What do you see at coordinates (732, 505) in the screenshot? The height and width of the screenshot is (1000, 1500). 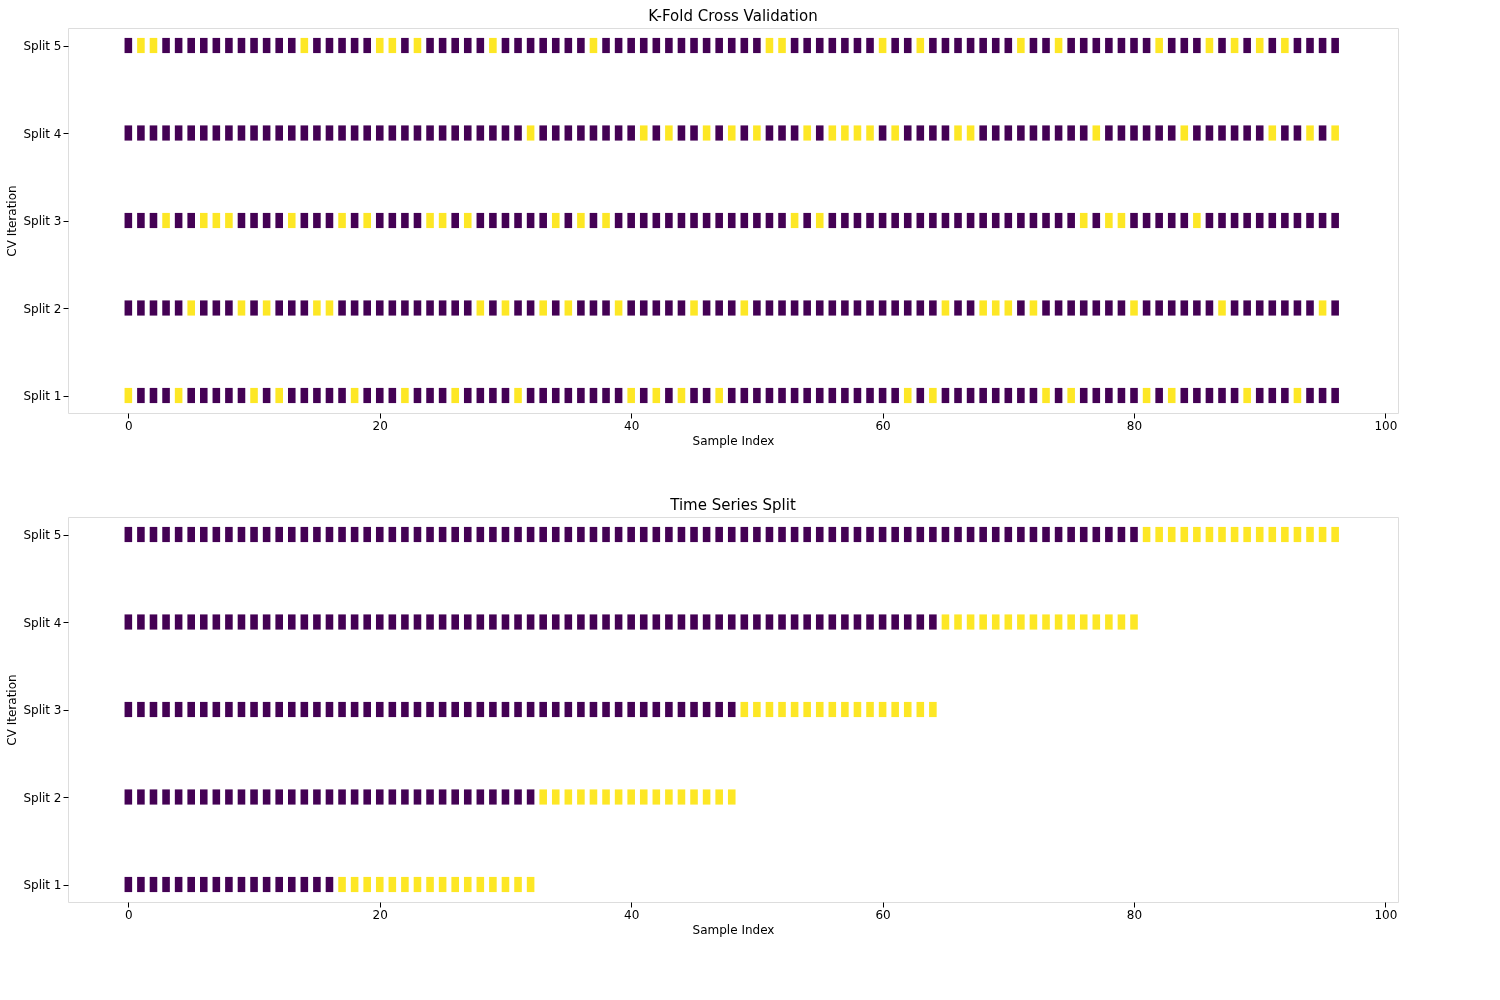 I see `chart-title: Time Series Split` at bounding box center [732, 505].